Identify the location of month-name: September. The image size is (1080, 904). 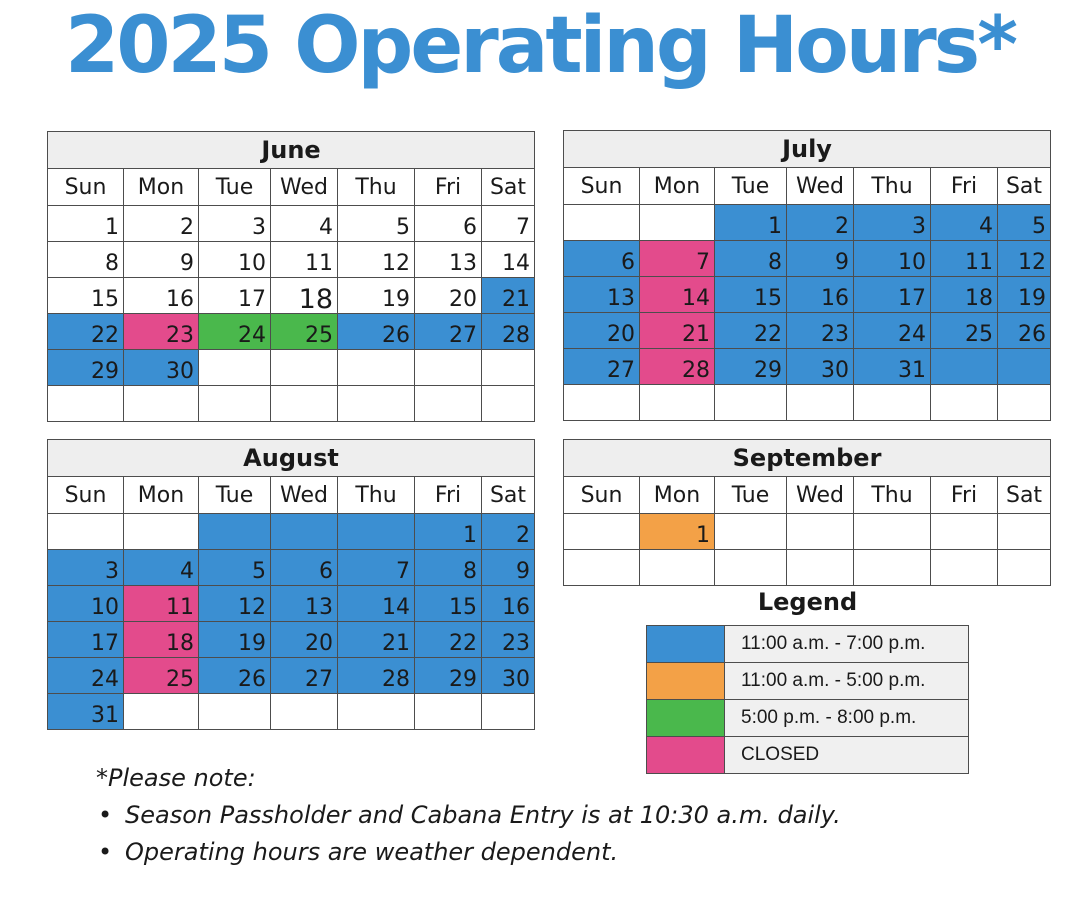
(807, 458).